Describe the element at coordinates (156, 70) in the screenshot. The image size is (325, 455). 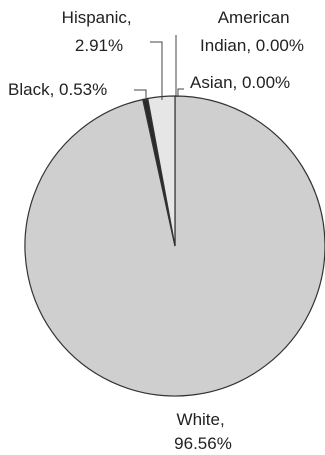
I see `leader-line-hispanic` at that location.